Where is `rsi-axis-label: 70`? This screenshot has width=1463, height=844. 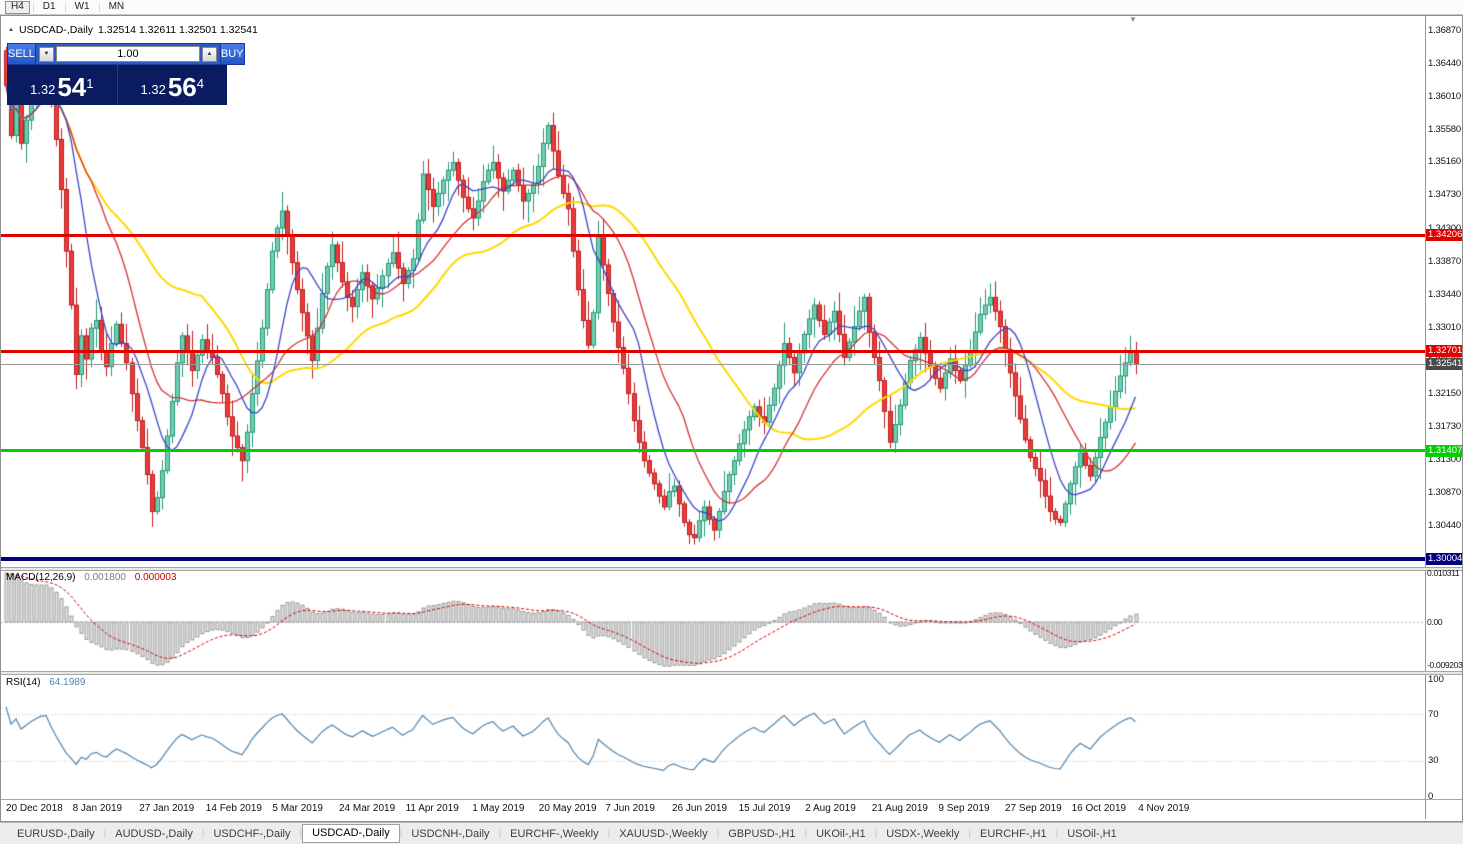 rsi-axis-label: 70 is located at coordinates (1433, 714).